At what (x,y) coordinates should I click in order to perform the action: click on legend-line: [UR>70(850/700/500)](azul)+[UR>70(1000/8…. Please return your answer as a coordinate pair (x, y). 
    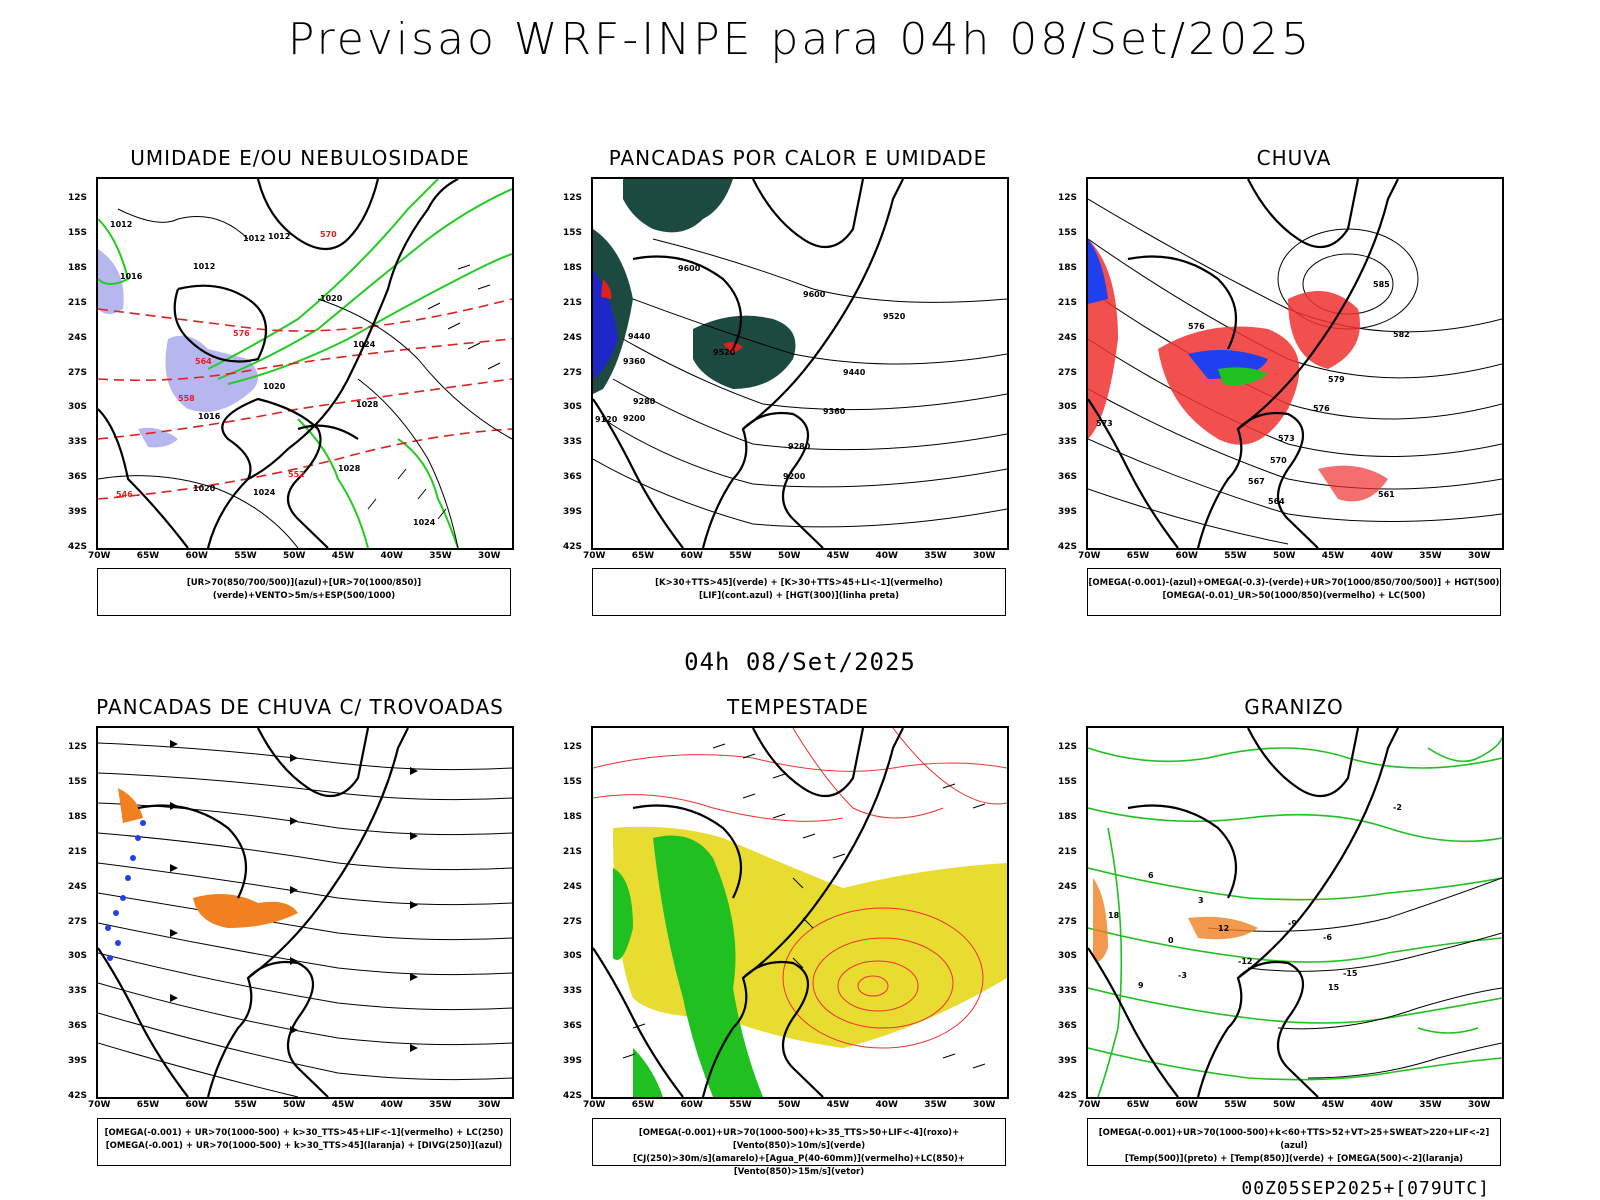
    Looking at the image, I should click on (304, 589).